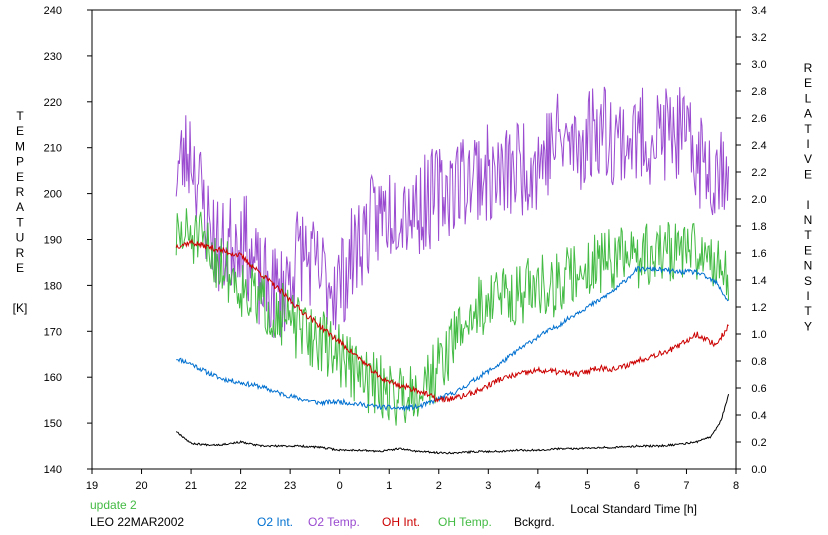 This screenshot has height=535, width=828. I want to click on legend: O2 Int. O2 Temp. OH Int. OH Temp. Bckgrd., so click(406, 522).